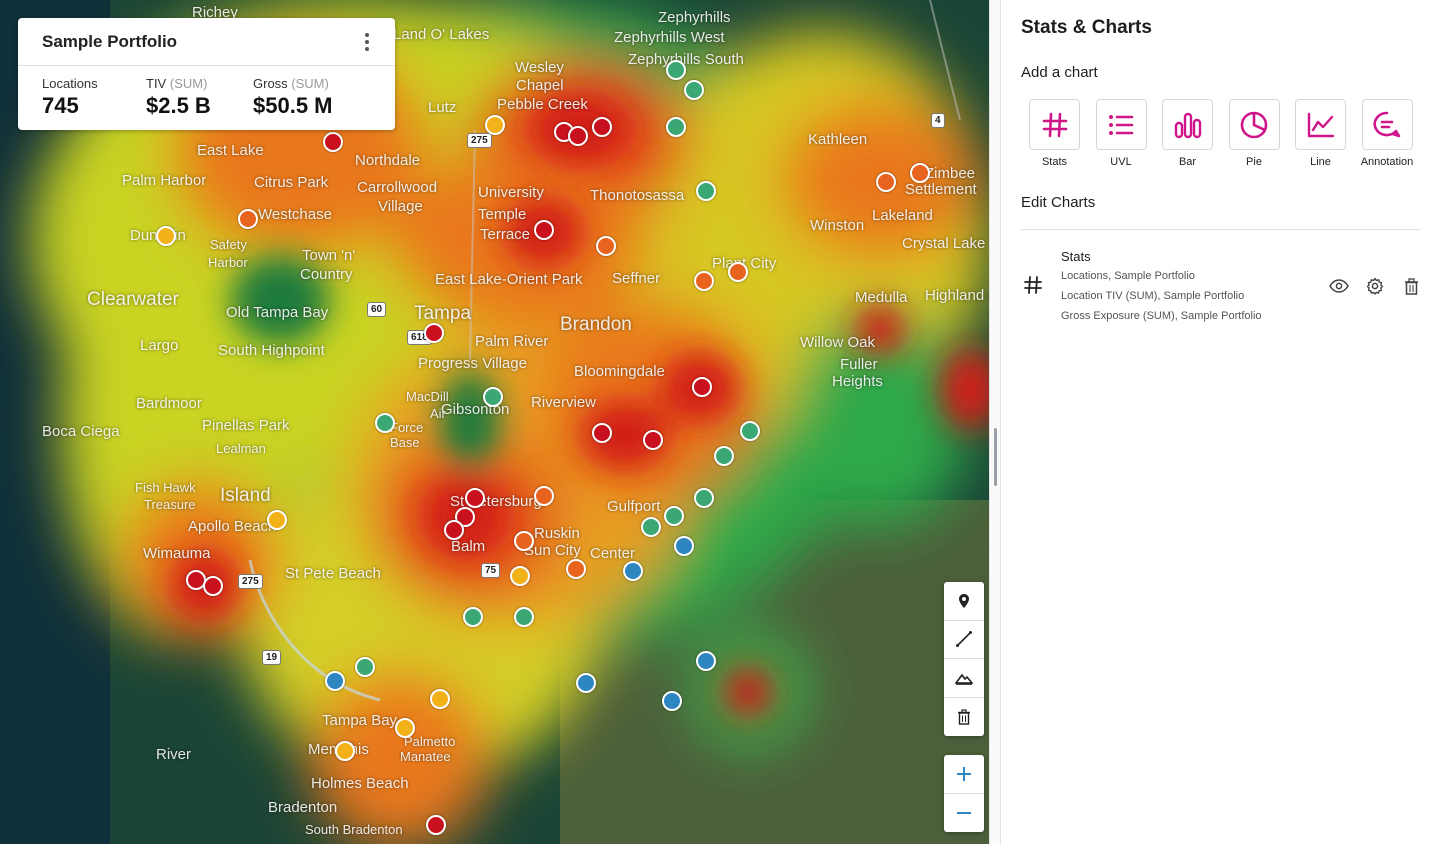 The height and width of the screenshot is (844, 1440). Describe the element at coordinates (133, 299) in the screenshot. I see `map-place-label: Clearwater` at that location.